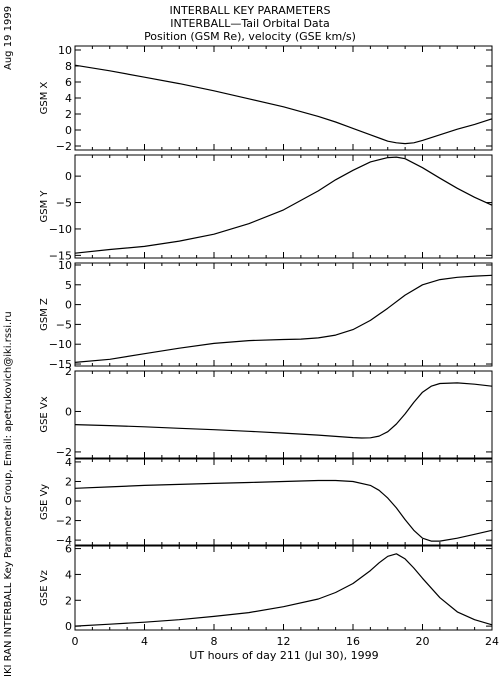 This screenshot has height=684, width=504. I want to click on x-tick-label: 8, so click(214, 641).